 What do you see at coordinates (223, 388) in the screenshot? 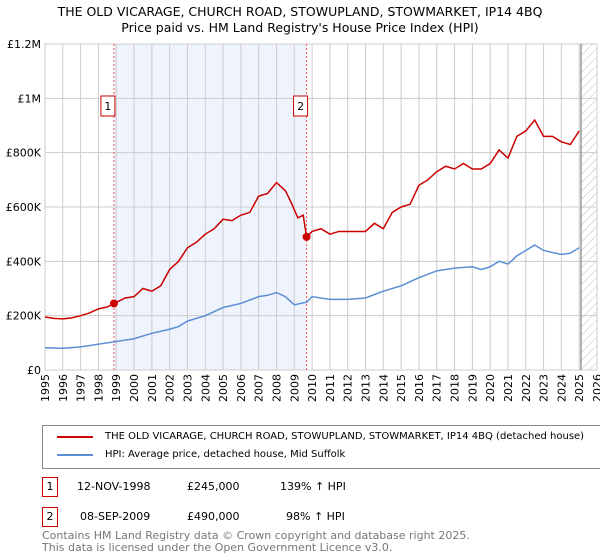
I see `x-tick-label: 2005` at bounding box center [223, 388].